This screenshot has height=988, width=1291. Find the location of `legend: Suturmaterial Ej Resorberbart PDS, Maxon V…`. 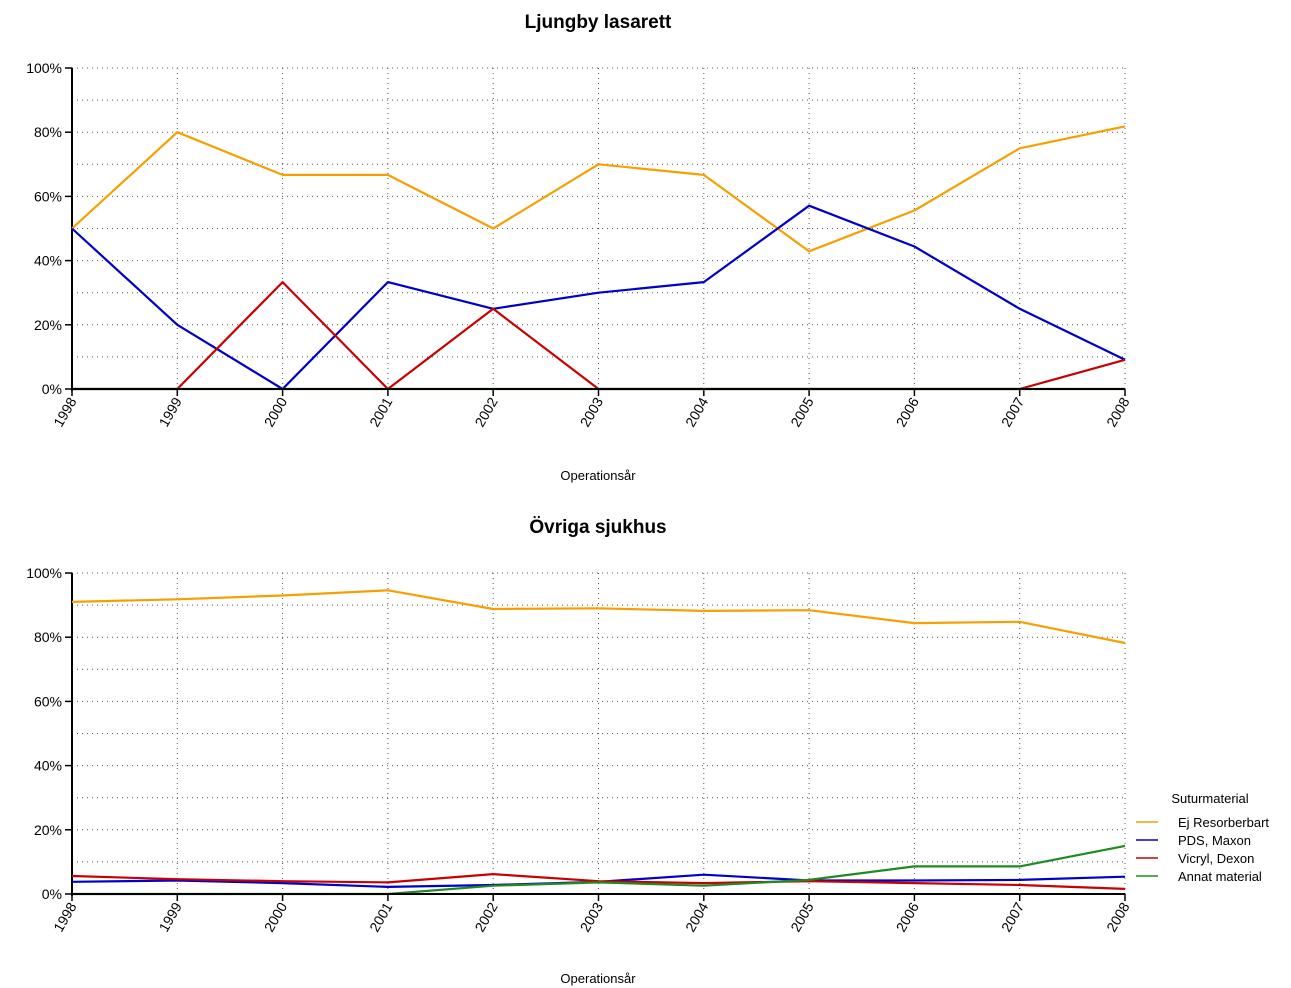

legend: Suturmaterial Ej Resorberbart PDS, Maxon V… is located at coordinates (1202, 837).